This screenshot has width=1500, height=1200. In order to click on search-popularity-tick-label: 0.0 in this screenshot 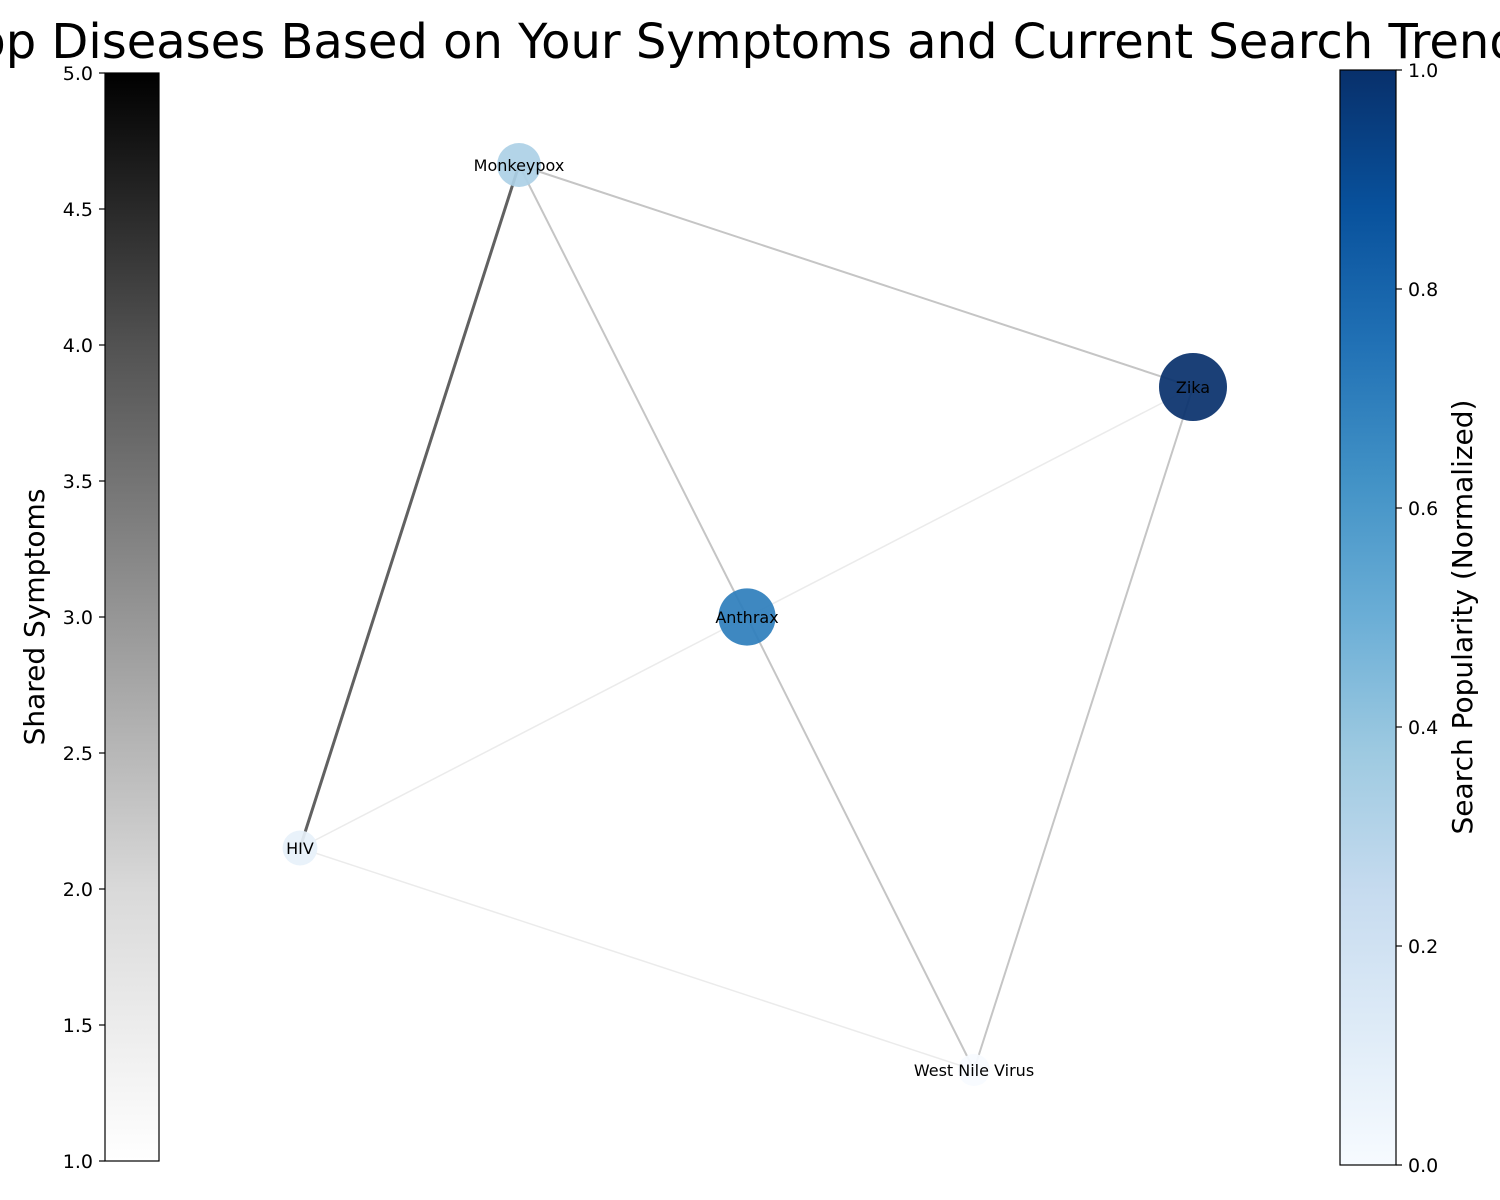, I will do `click(1423, 1166)`.